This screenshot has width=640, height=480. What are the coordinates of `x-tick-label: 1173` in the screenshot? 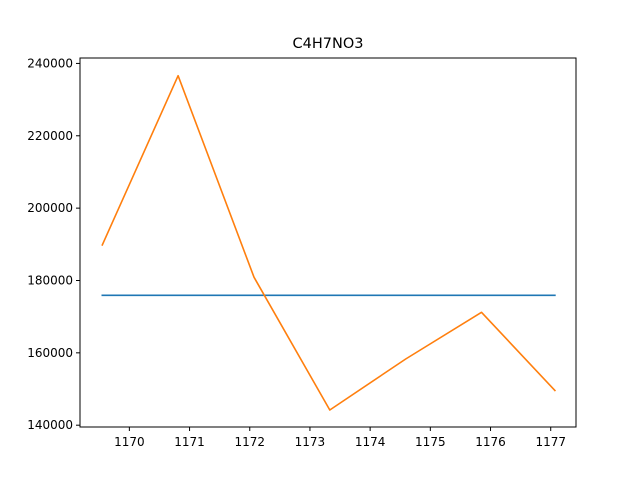 It's located at (310, 442).